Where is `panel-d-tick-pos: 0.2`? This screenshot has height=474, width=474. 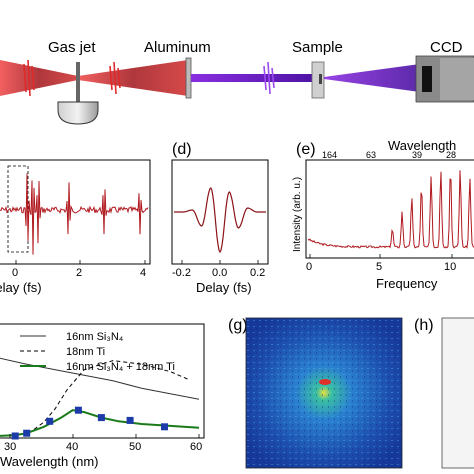
panel-d-tick-pos: 0.2 is located at coordinates (257, 273).